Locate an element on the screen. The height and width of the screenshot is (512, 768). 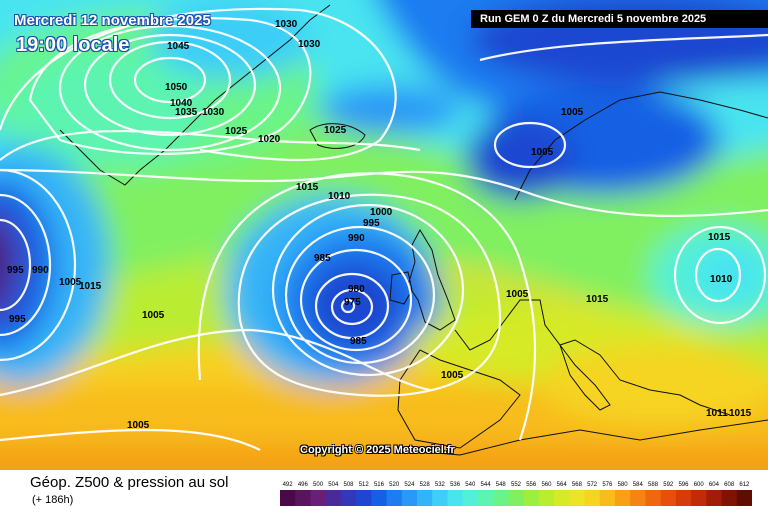
isobar-low-scandinavia is located at coordinates (530, 145).